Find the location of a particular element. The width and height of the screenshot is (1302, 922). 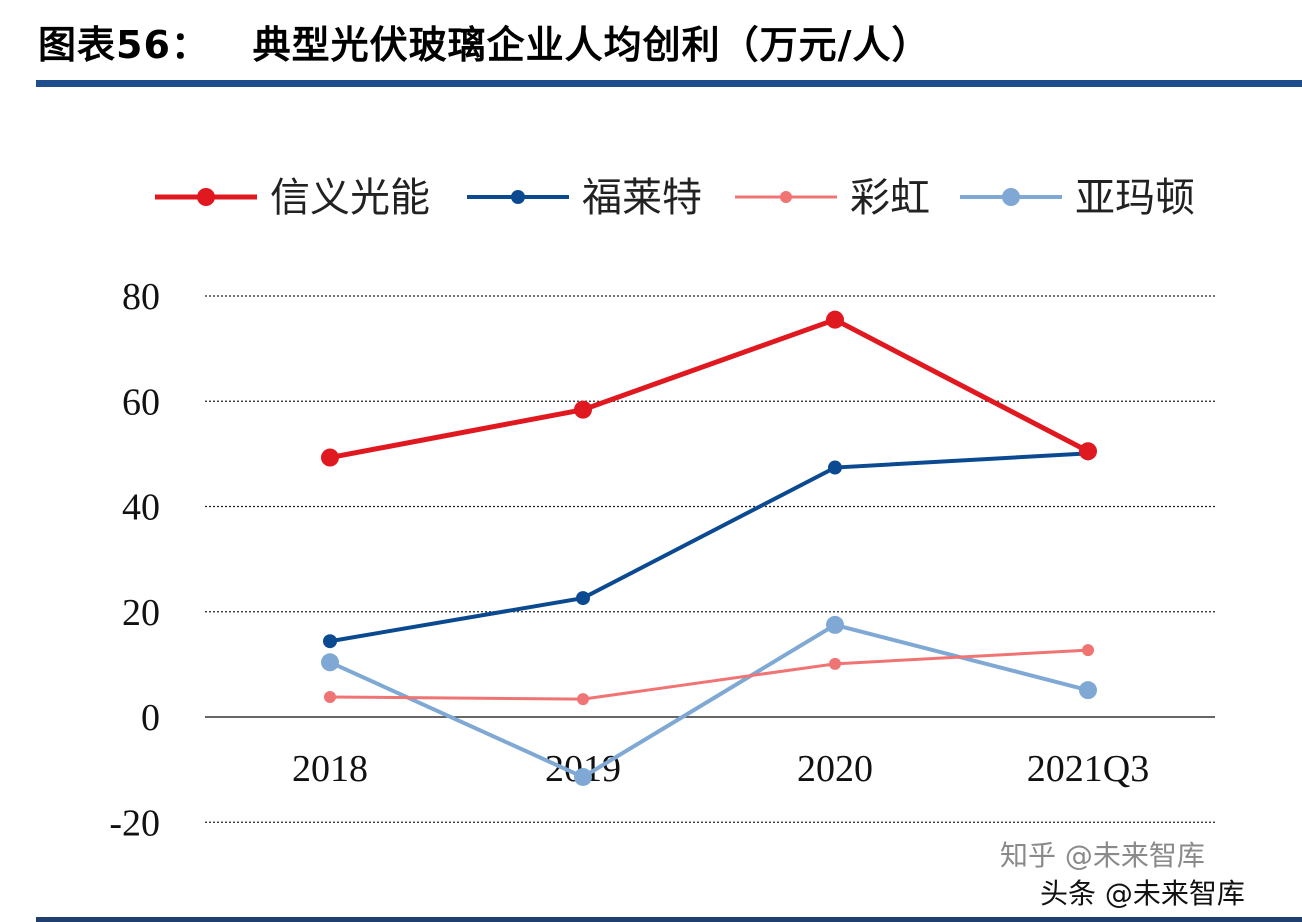

y-tick-label: 60 is located at coordinates (141, 402).